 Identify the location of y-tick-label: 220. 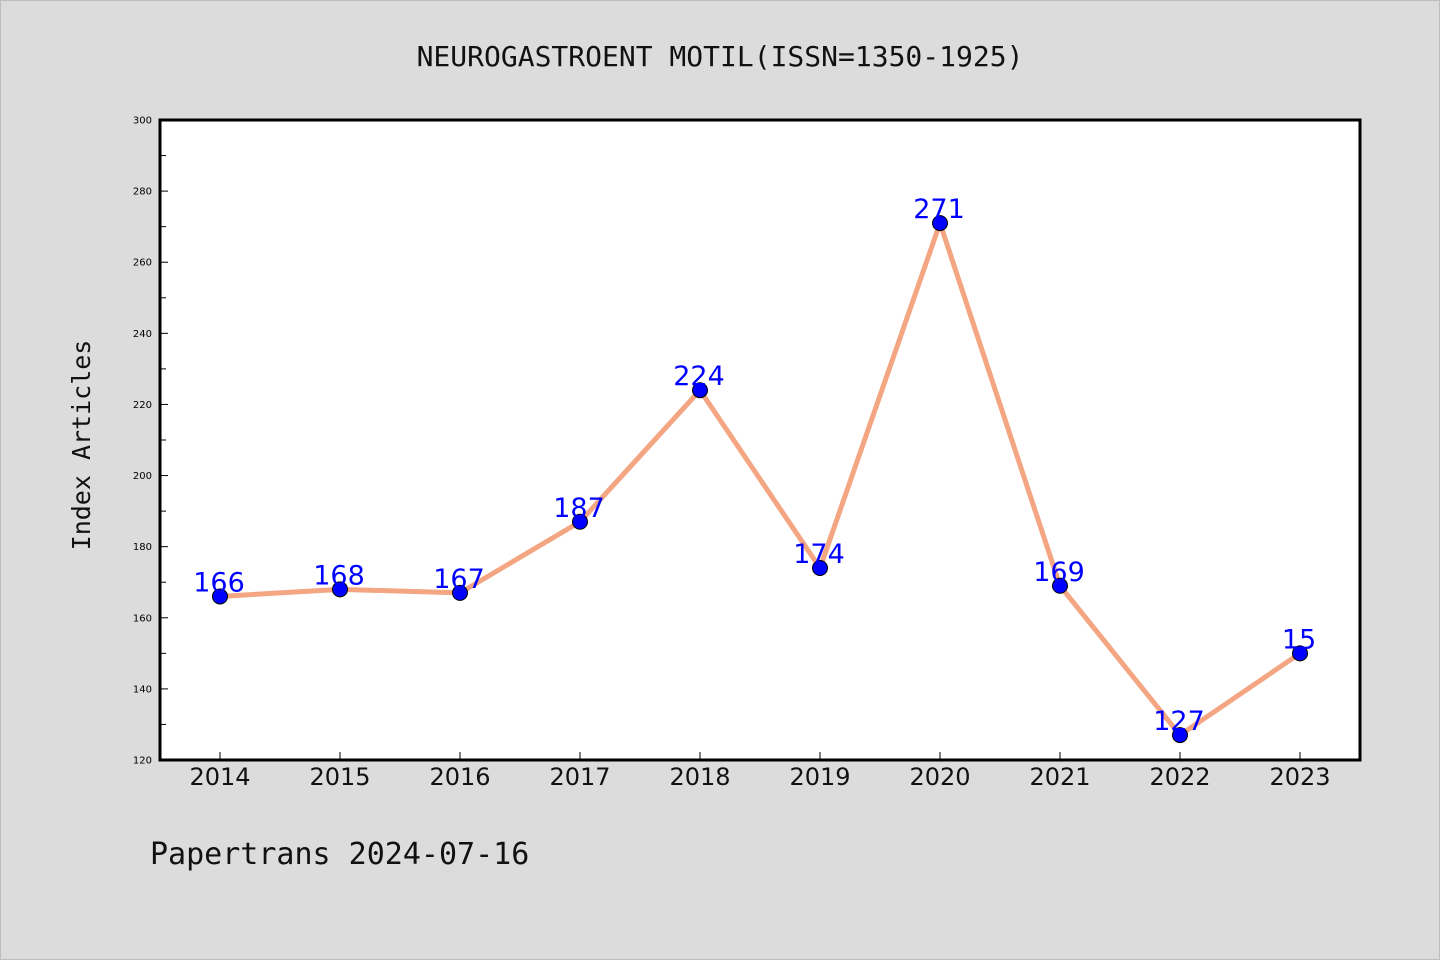
(142, 405).